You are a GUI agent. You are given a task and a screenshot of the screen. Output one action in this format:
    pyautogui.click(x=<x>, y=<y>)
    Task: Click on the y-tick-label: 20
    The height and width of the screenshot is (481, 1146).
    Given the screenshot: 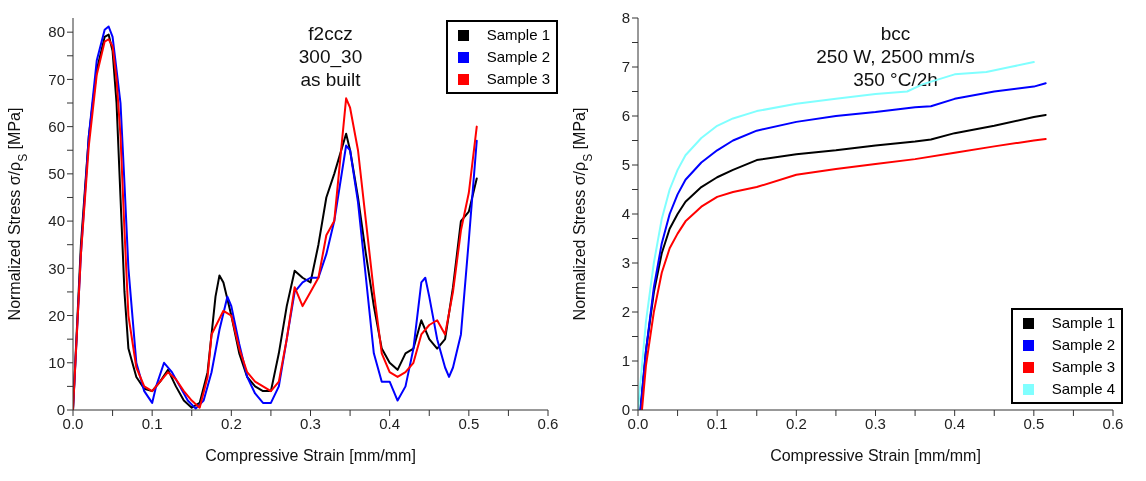 What is the action you would take?
    pyautogui.click(x=56, y=315)
    